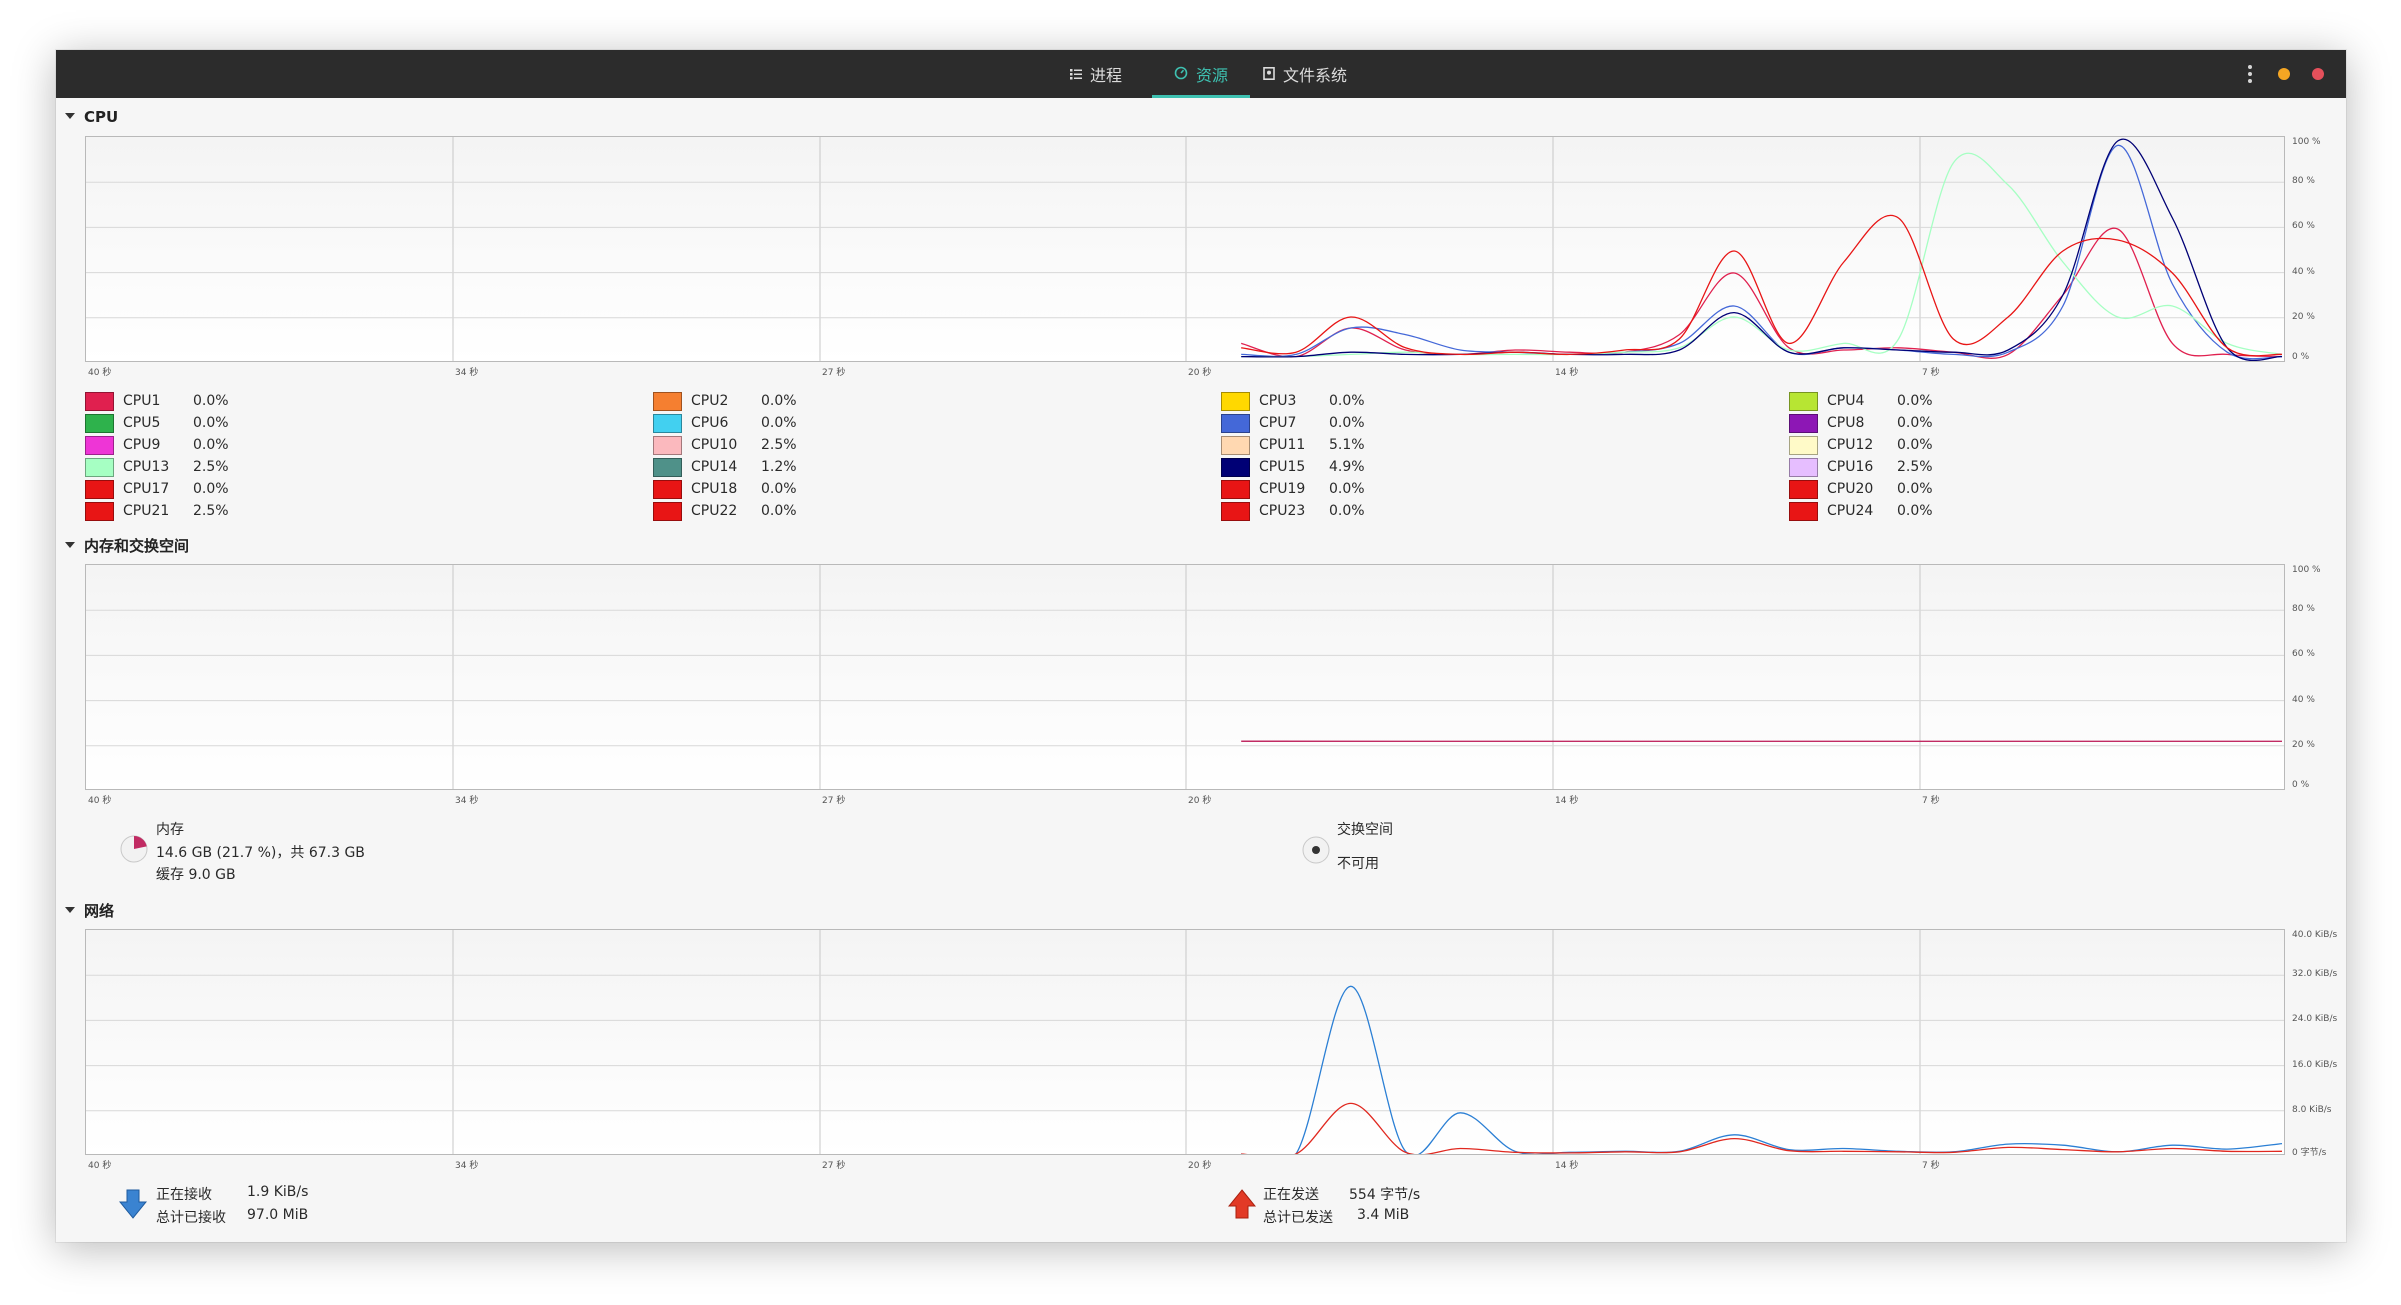  Describe the element at coordinates (1879, 402) in the screenshot. I see `cpu-legend-item: CPU4 0.0%` at that location.